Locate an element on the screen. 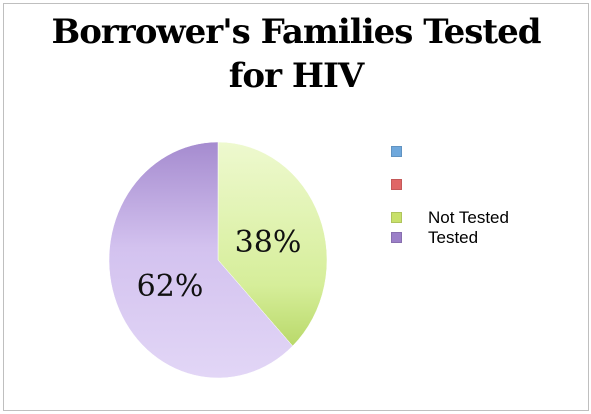 This screenshot has height=414, width=591. pie-slice-not-tested is located at coordinates (272, 244).